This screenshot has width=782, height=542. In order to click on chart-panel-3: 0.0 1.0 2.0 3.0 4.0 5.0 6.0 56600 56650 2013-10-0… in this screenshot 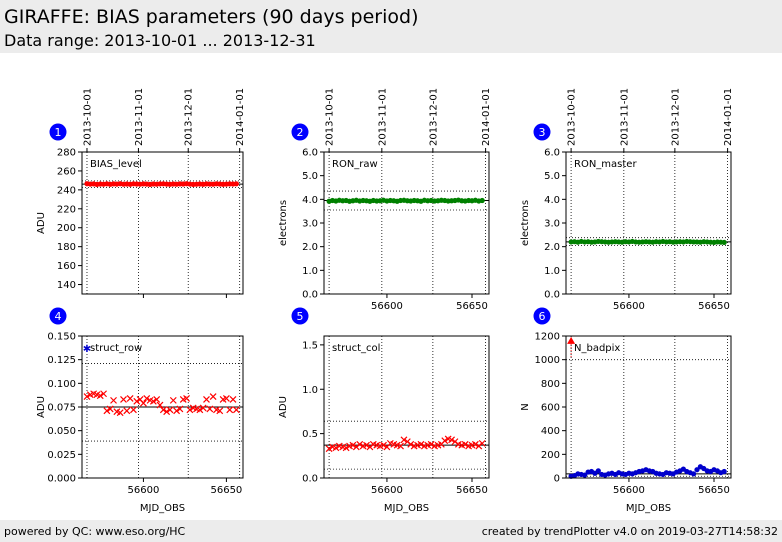, I will do `click(627, 200)`.